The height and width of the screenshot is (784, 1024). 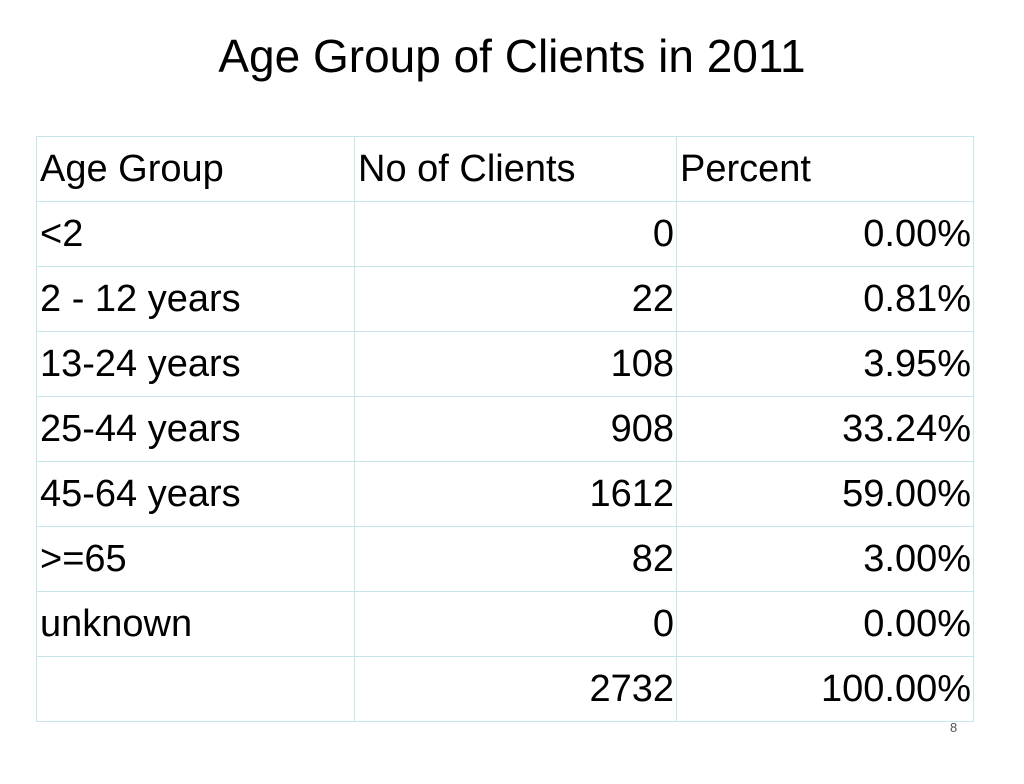 I want to click on client-count-cell: 908, so click(x=515, y=429).